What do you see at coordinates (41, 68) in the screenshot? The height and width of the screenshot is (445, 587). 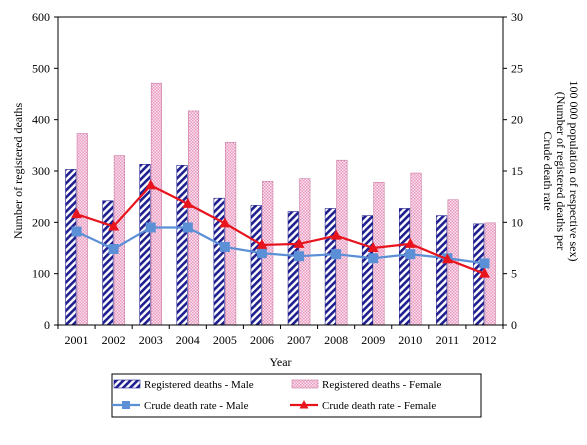 I see `y-left-tick-label: 500` at bounding box center [41, 68].